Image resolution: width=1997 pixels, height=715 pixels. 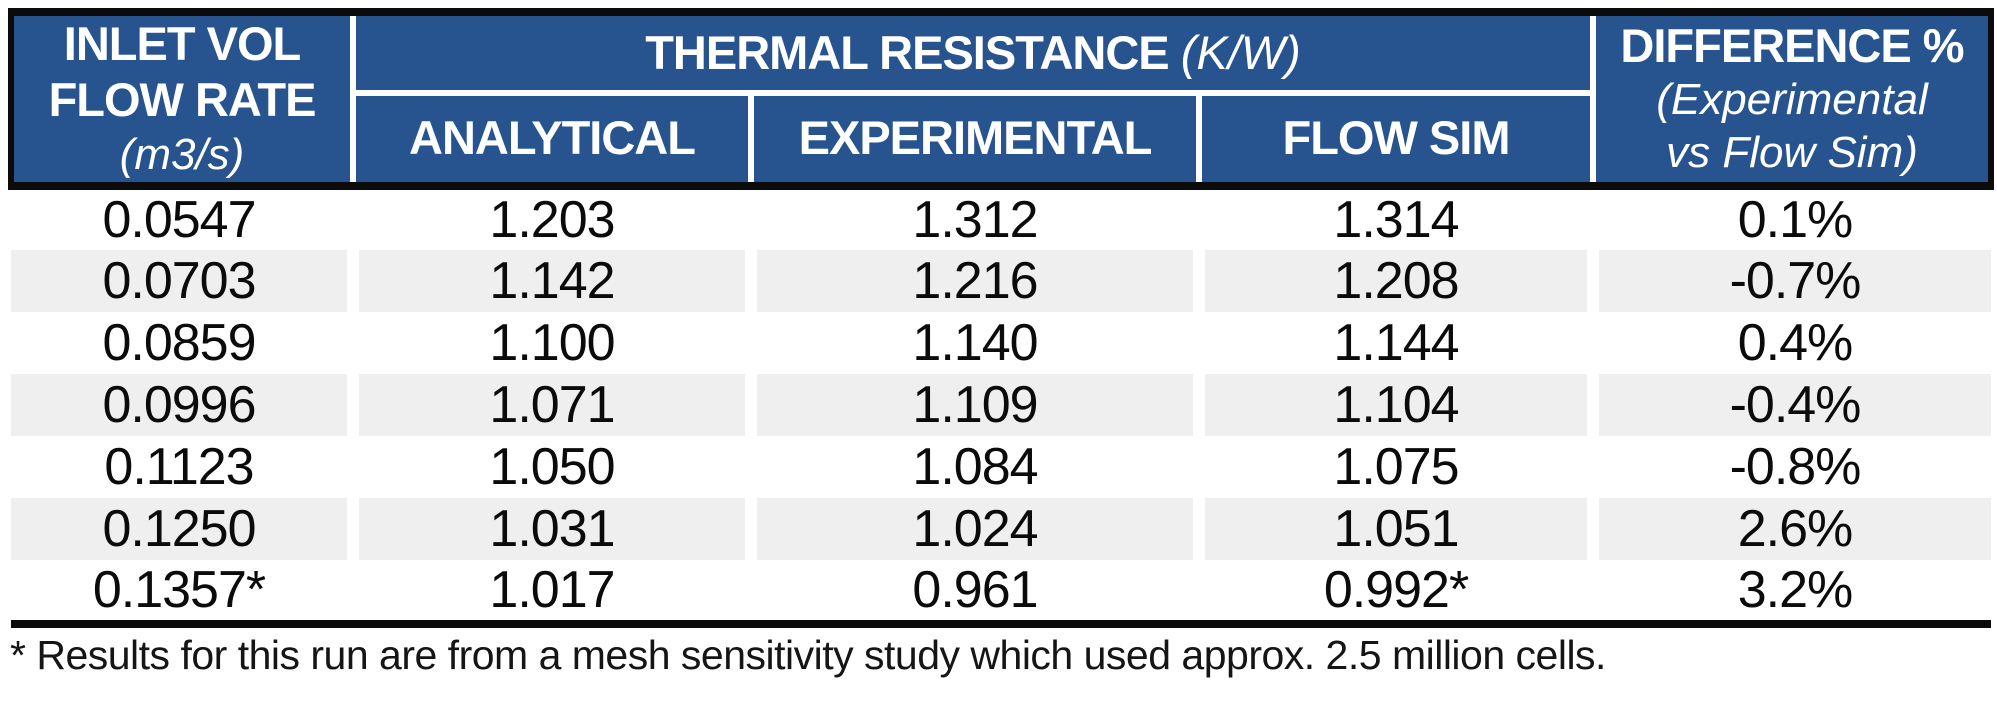 I want to click on table-row: 0.0703 1.142 1.216 1.208 -0.7%, so click(x=1001, y=280).